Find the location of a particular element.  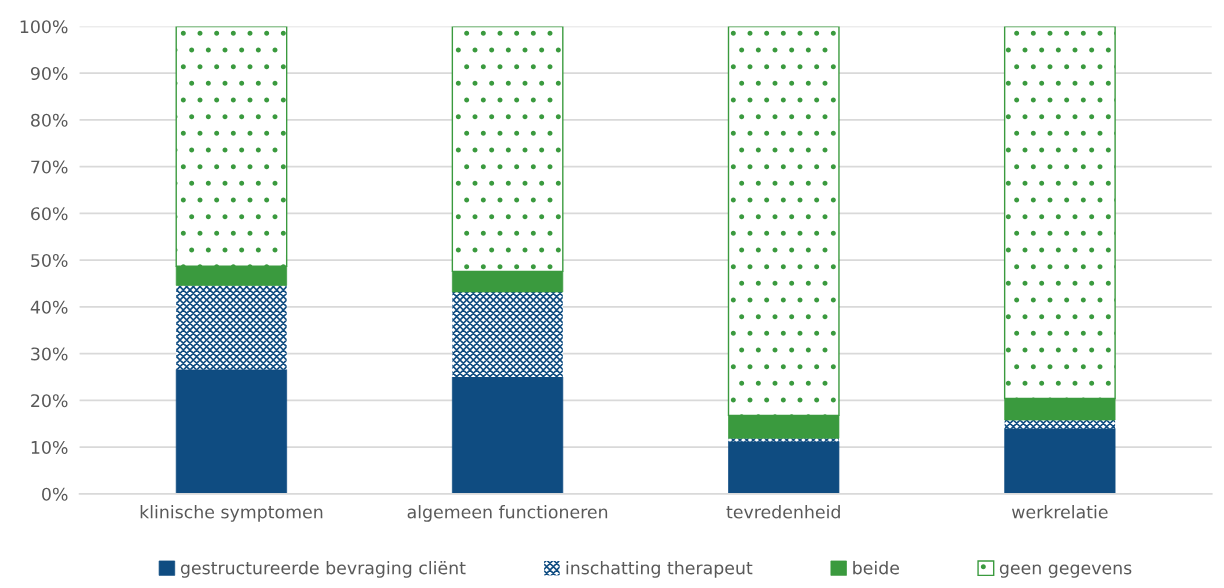

x-tick-label: tevredenheid is located at coordinates (783, 512).